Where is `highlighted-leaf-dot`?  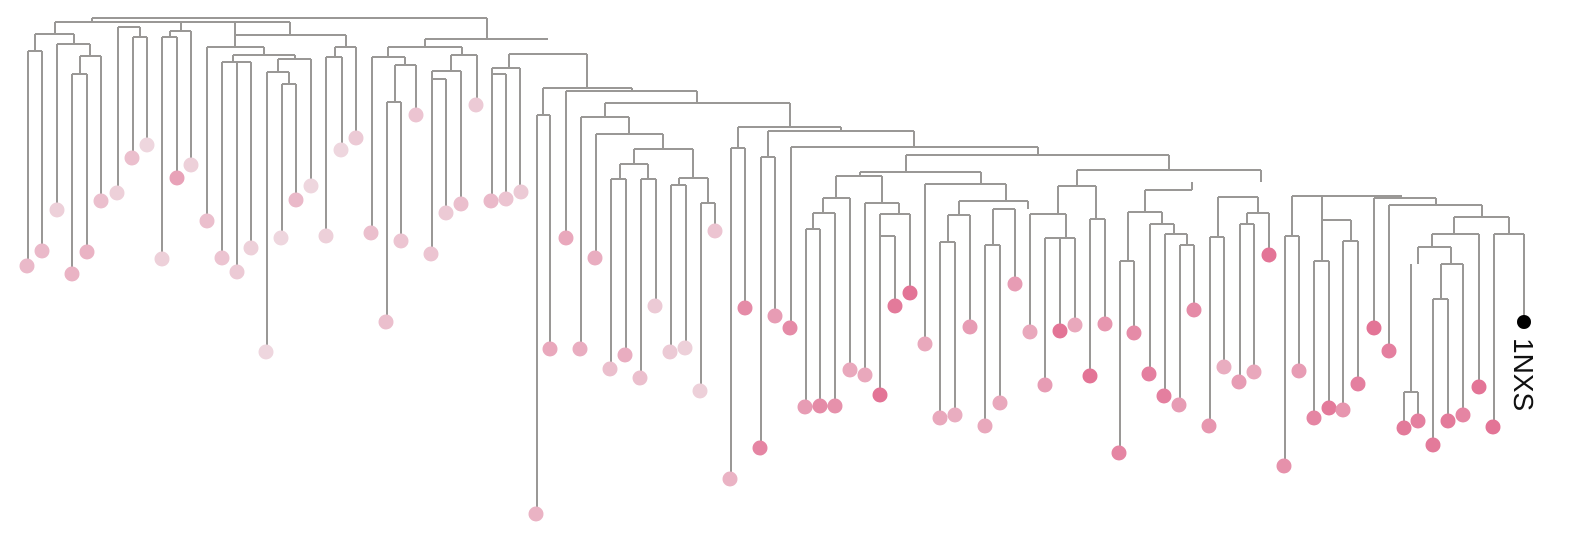 highlighted-leaf-dot is located at coordinates (1524, 322).